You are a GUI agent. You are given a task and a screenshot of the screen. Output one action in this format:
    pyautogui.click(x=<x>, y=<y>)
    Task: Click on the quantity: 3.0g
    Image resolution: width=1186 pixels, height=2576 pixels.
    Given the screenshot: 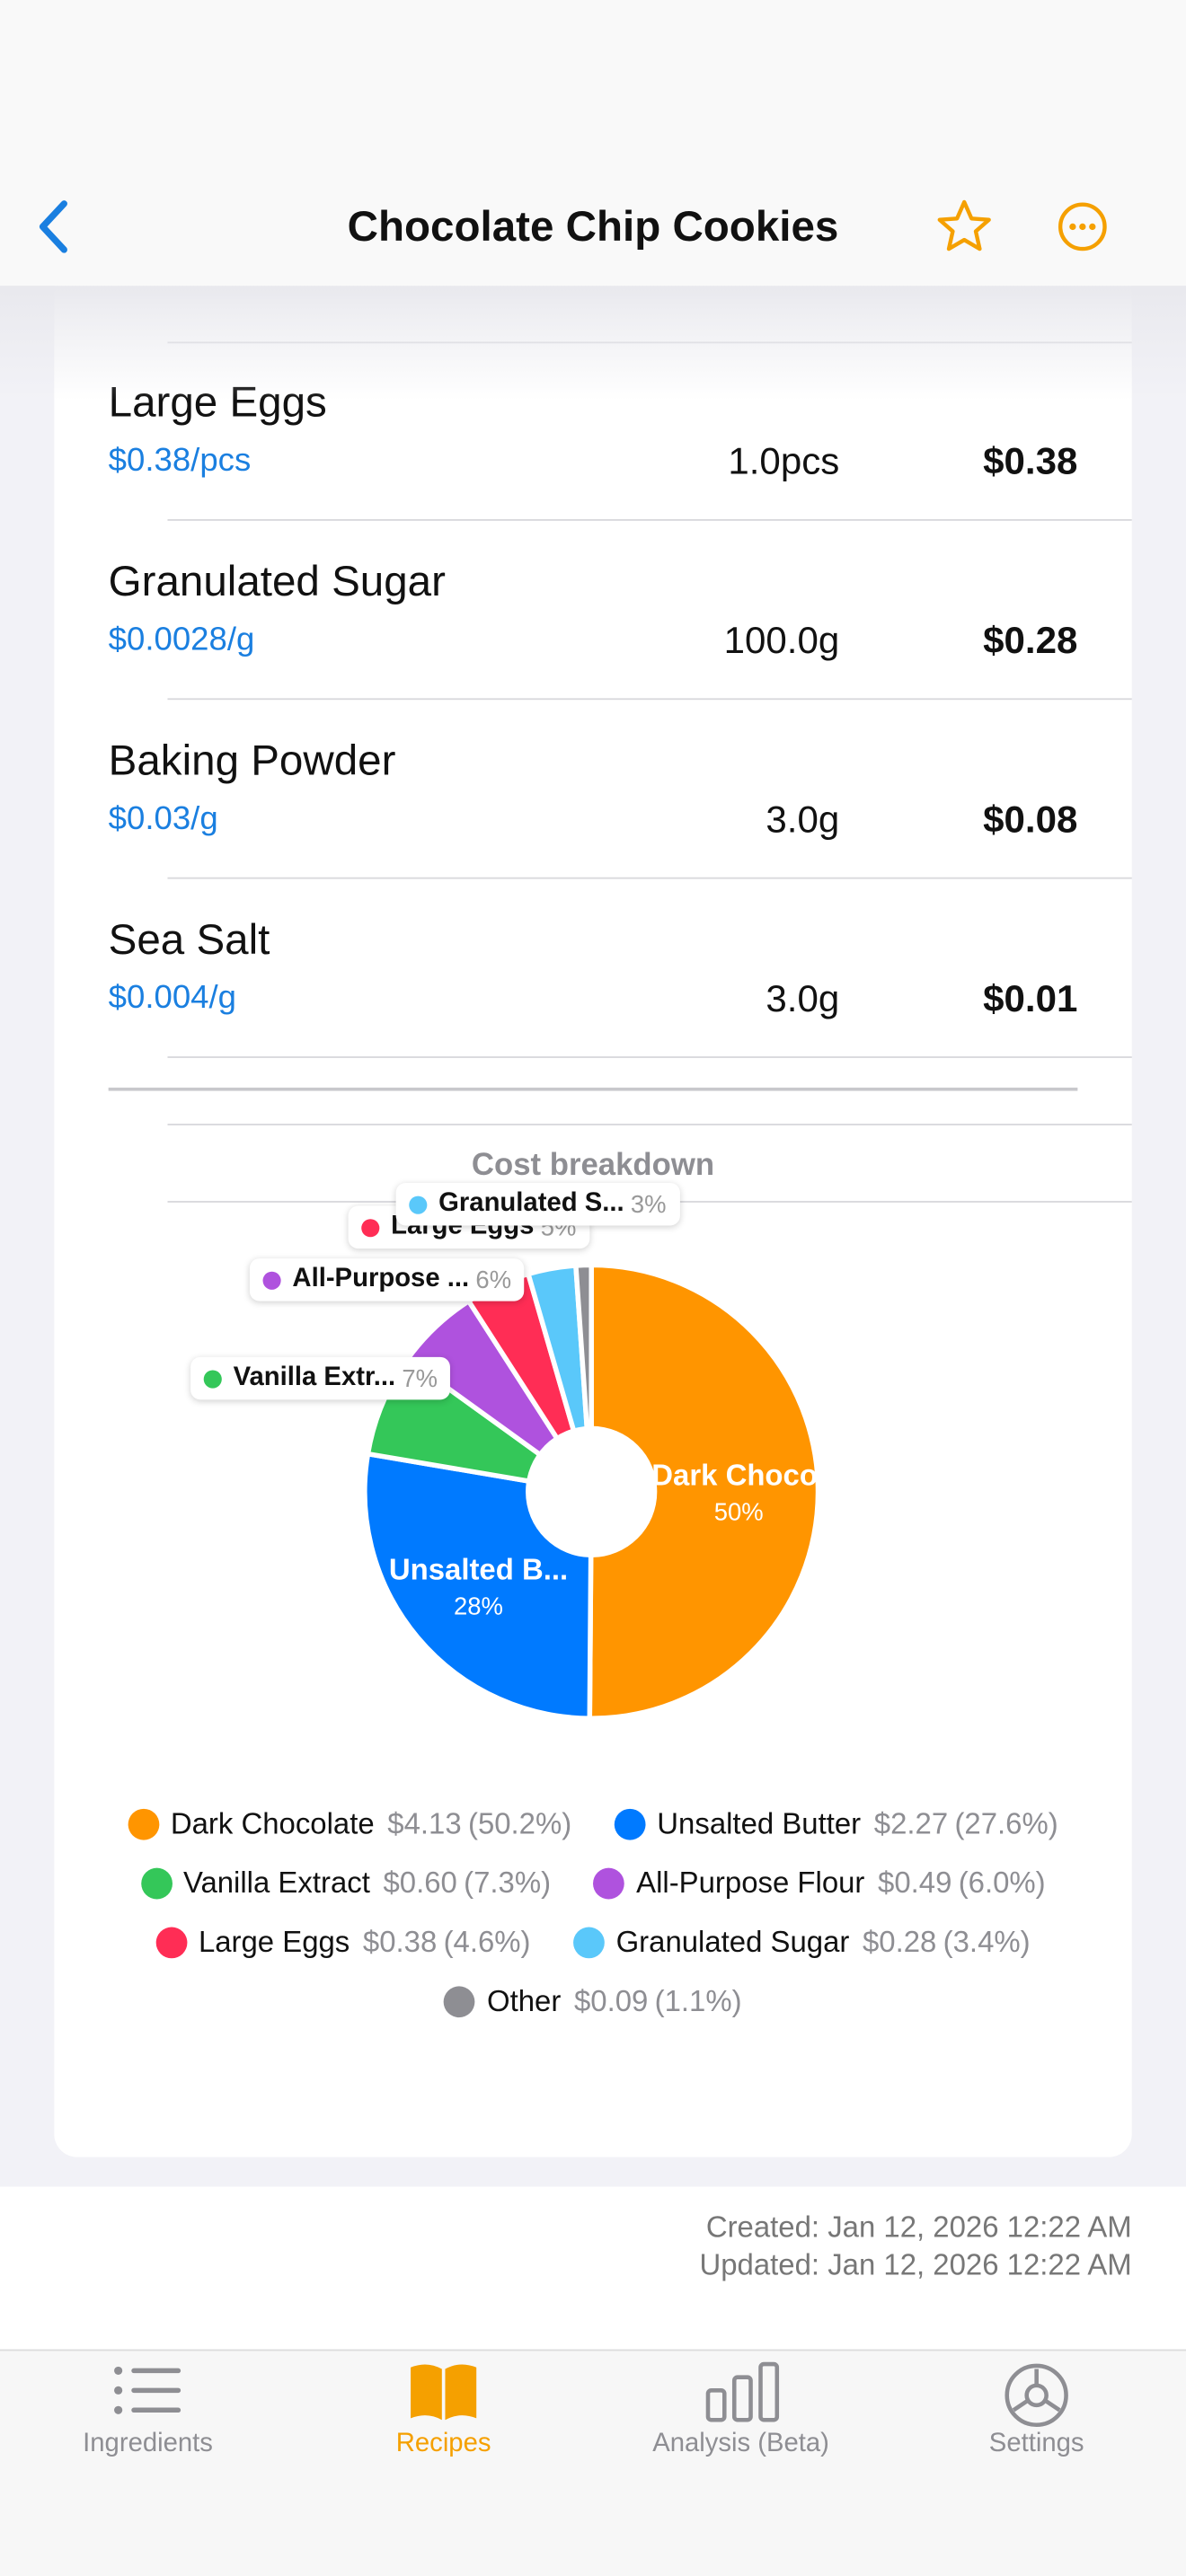 What is the action you would take?
    pyautogui.click(x=803, y=997)
    